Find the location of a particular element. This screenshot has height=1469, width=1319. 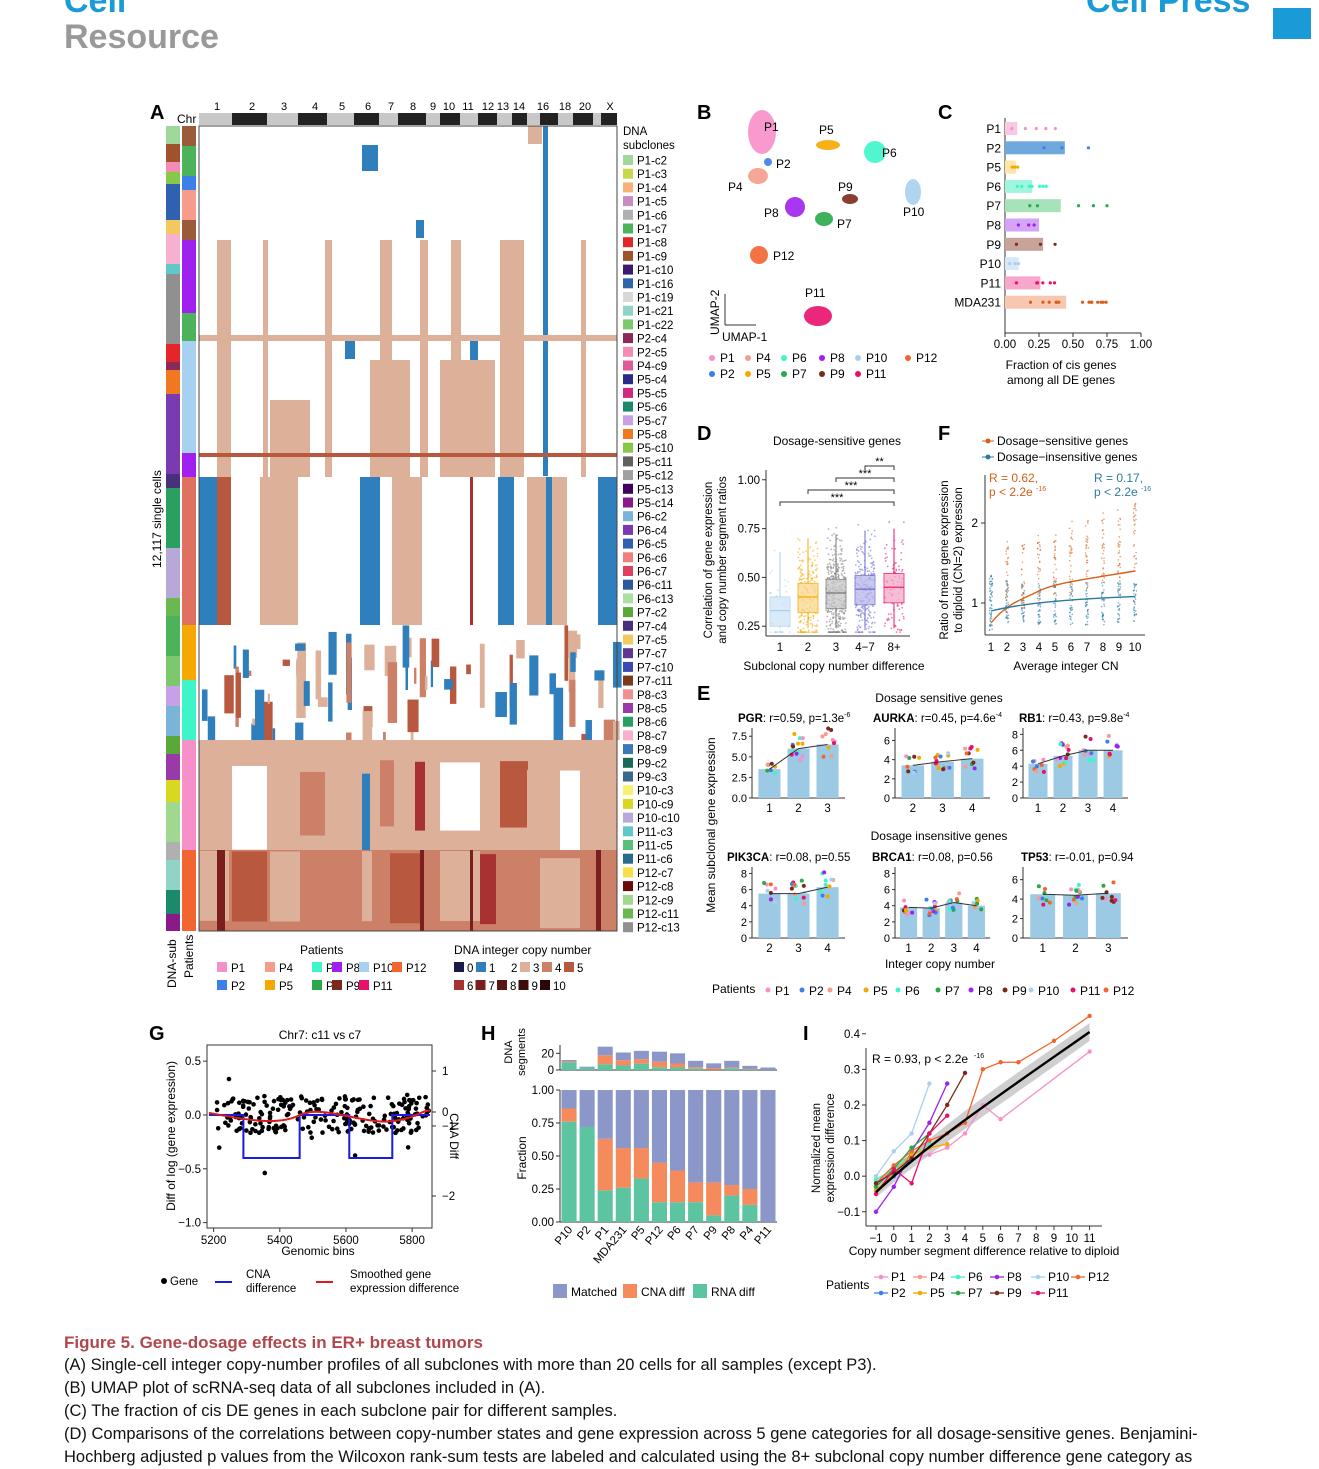

umap-cluster-label: P7 is located at coordinates (844, 224).